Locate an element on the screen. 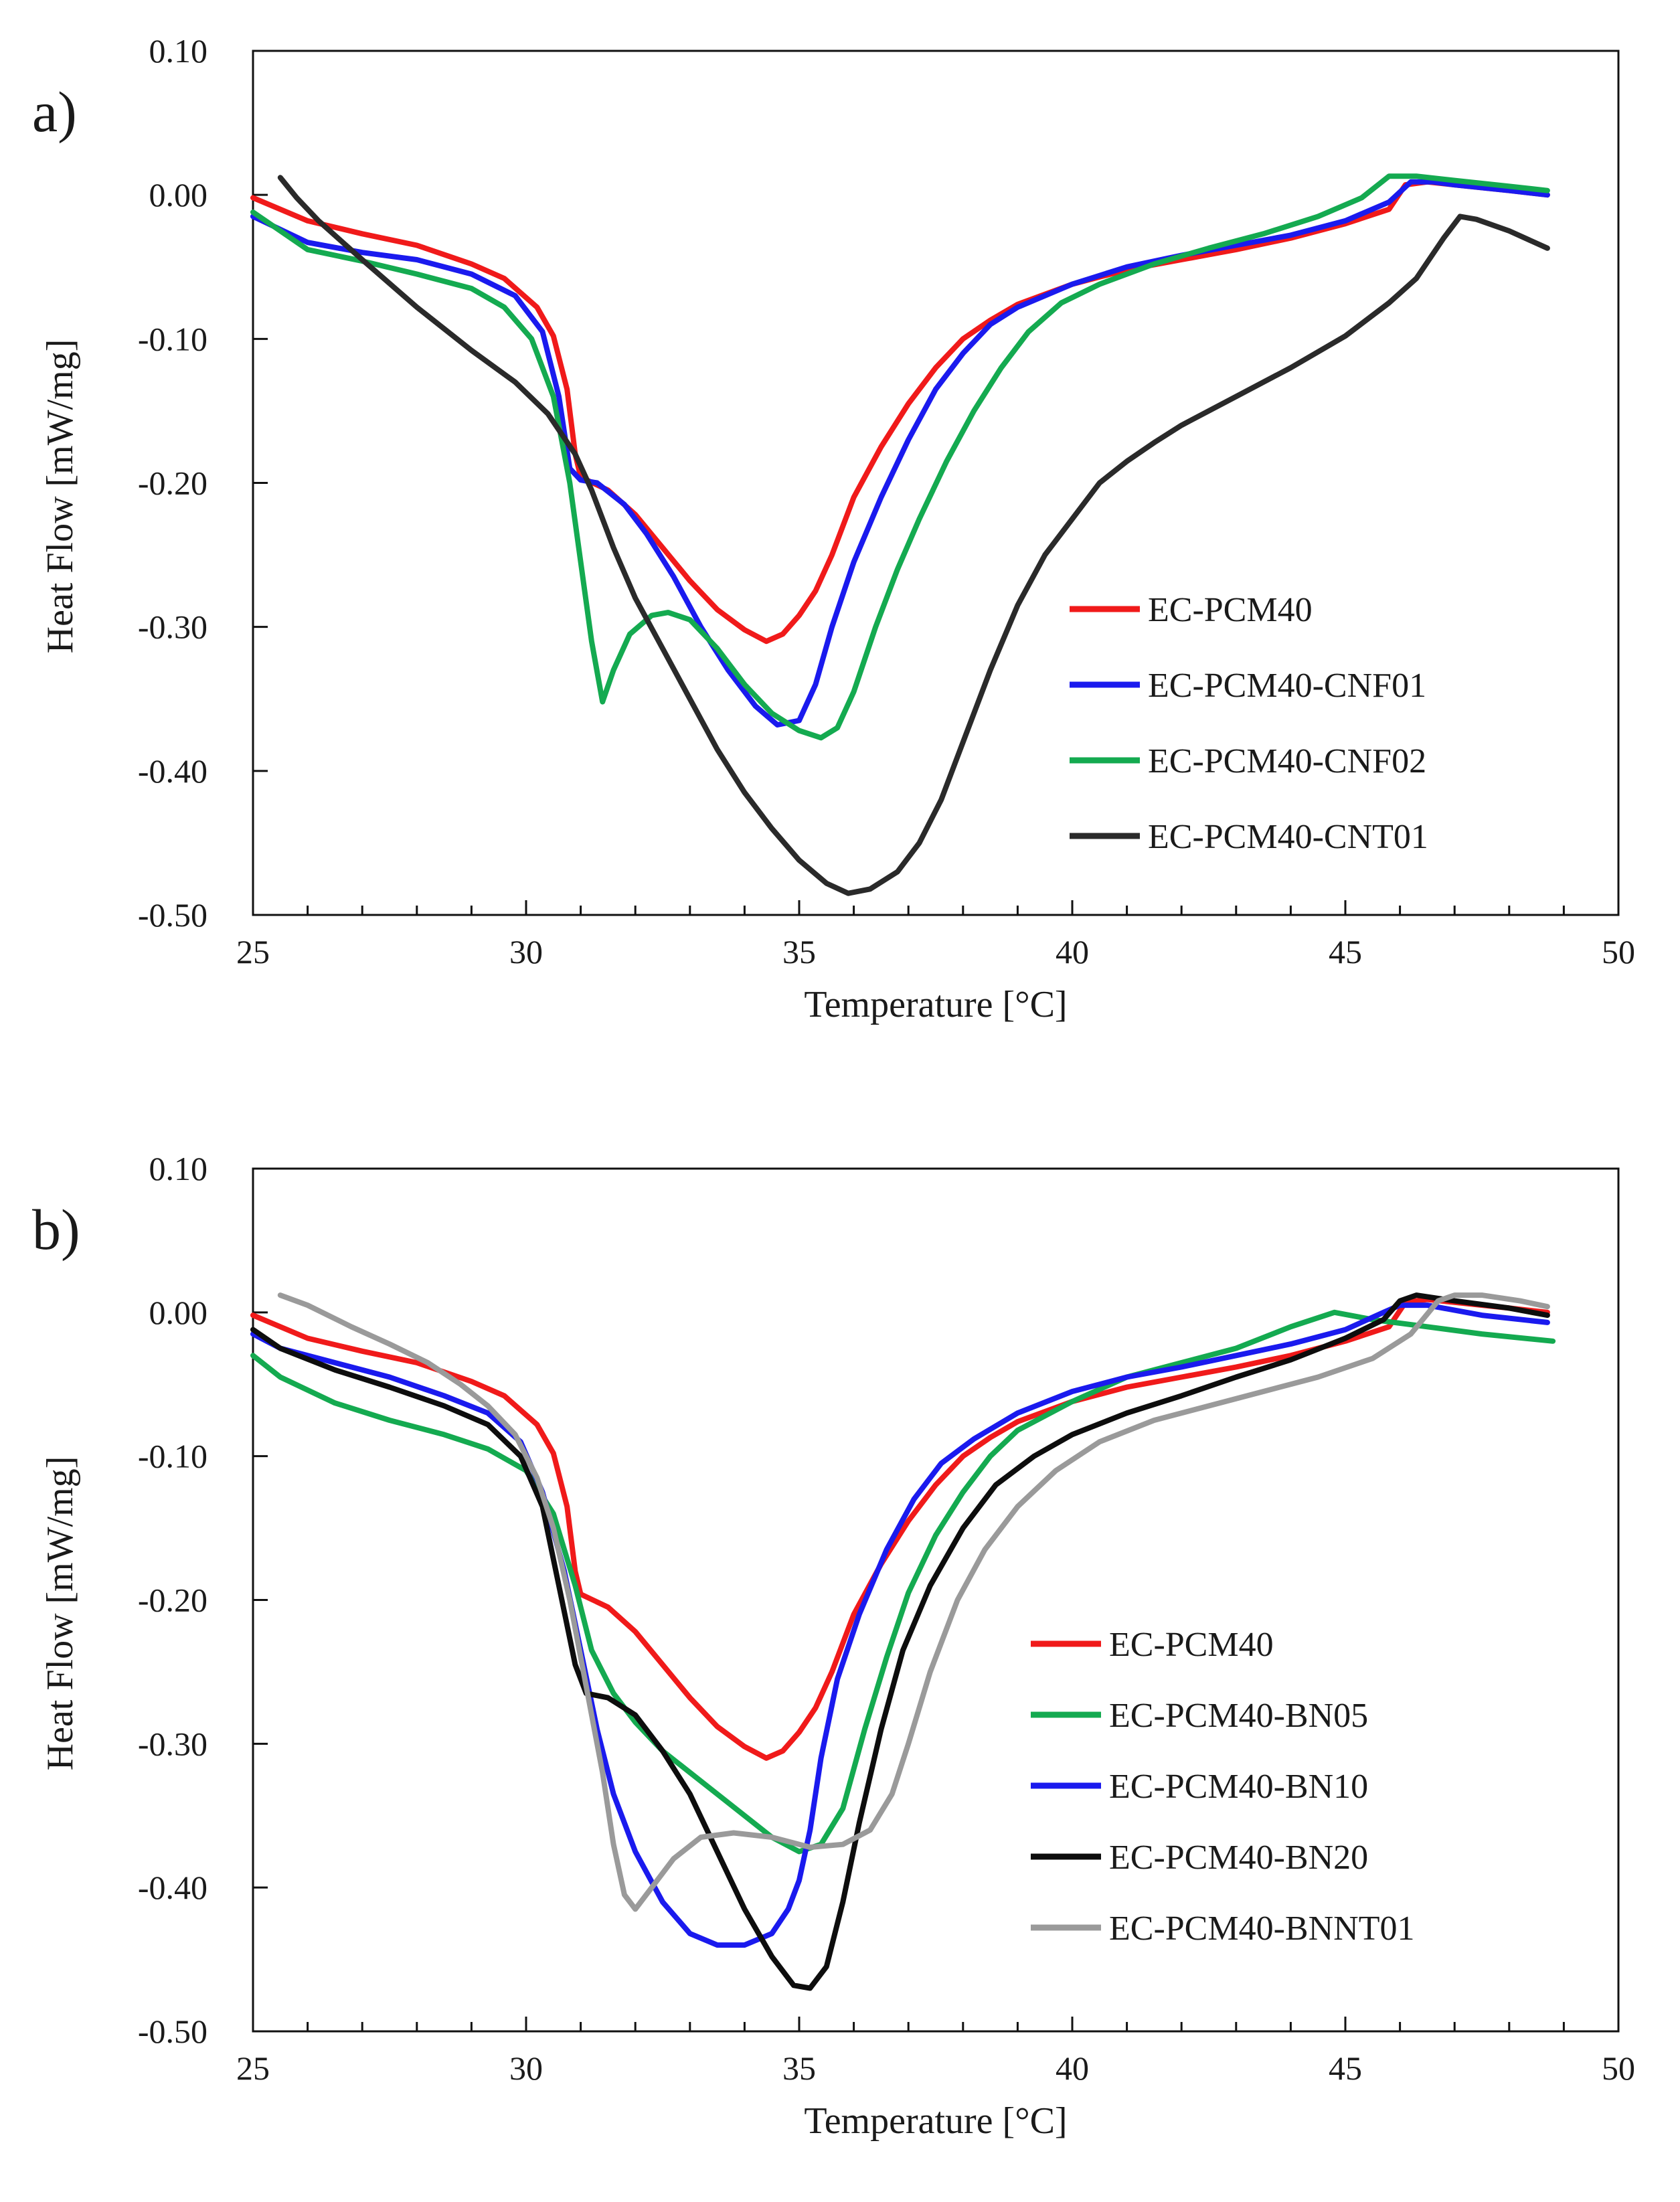  legend-label: EC-PCM40-BNNT01 is located at coordinates (1261, 1929).